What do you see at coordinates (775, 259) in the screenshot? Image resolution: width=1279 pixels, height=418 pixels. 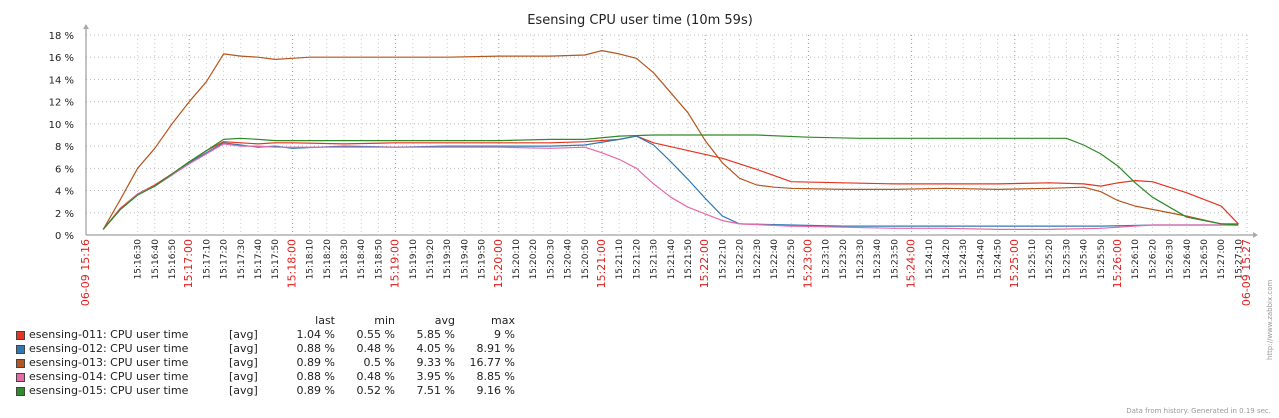 I see `x-tick-label: 15:22:40` at bounding box center [775, 259].